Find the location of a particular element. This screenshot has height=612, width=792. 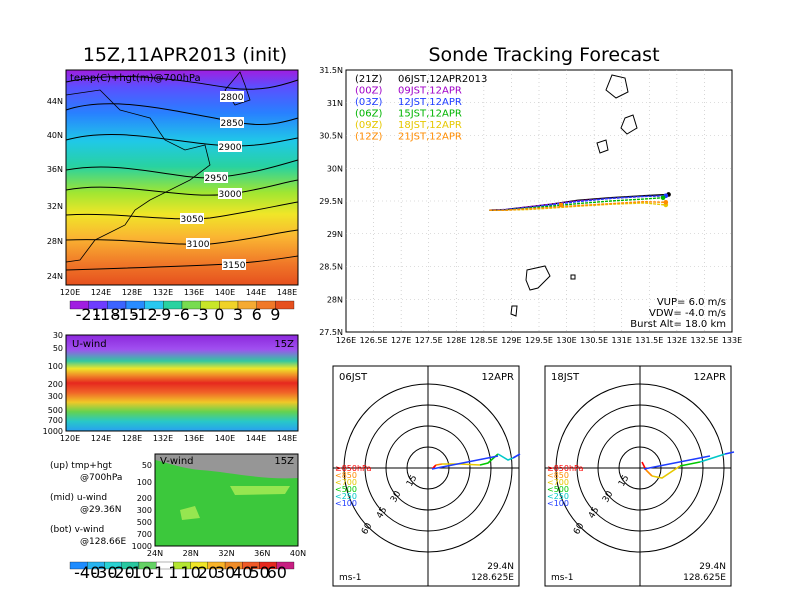

legend-entry-time: (09Z) is located at coordinates (368, 125).